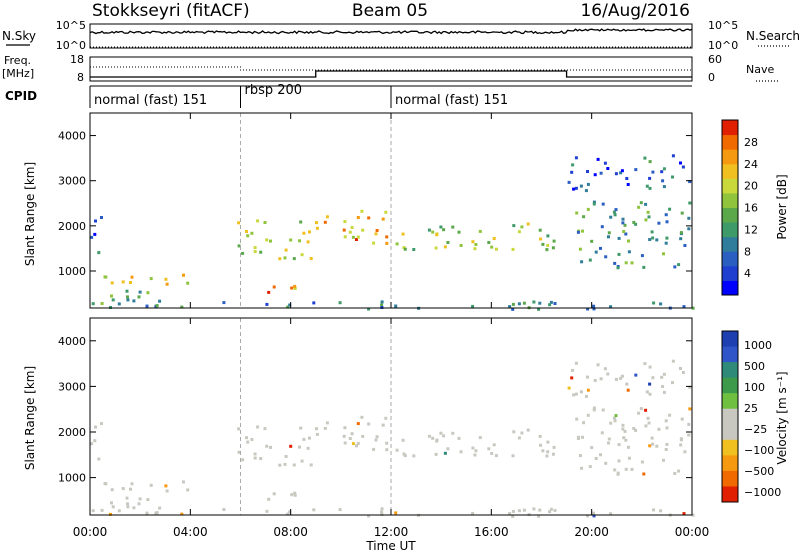 The height and width of the screenshot is (554, 800). What do you see at coordinates (190, 532) in the screenshot?
I see `x-tick-label: 04:00` at bounding box center [190, 532].